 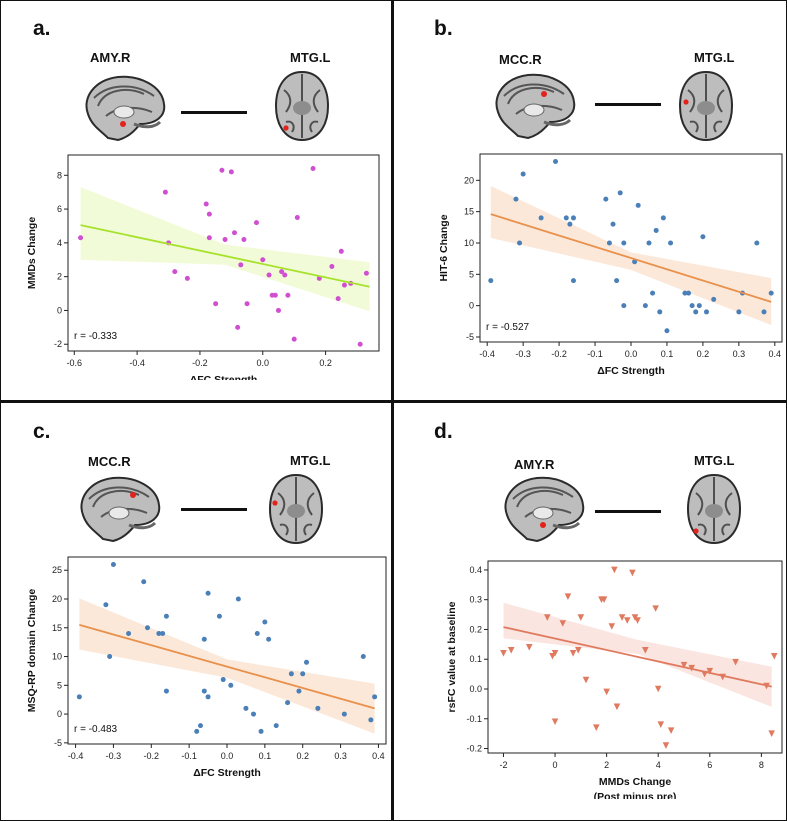 I want to click on y-tick-label: 25, so click(x=57, y=570).